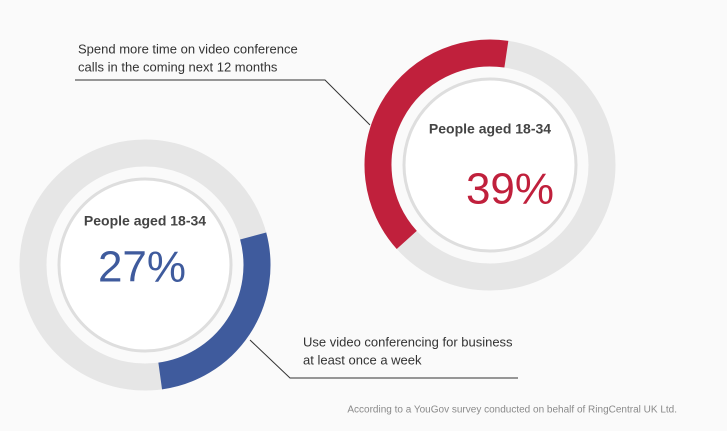  What do you see at coordinates (510, 189) in the screenshot?
I see `value-label: 39%` at bounding box center [510, 189].